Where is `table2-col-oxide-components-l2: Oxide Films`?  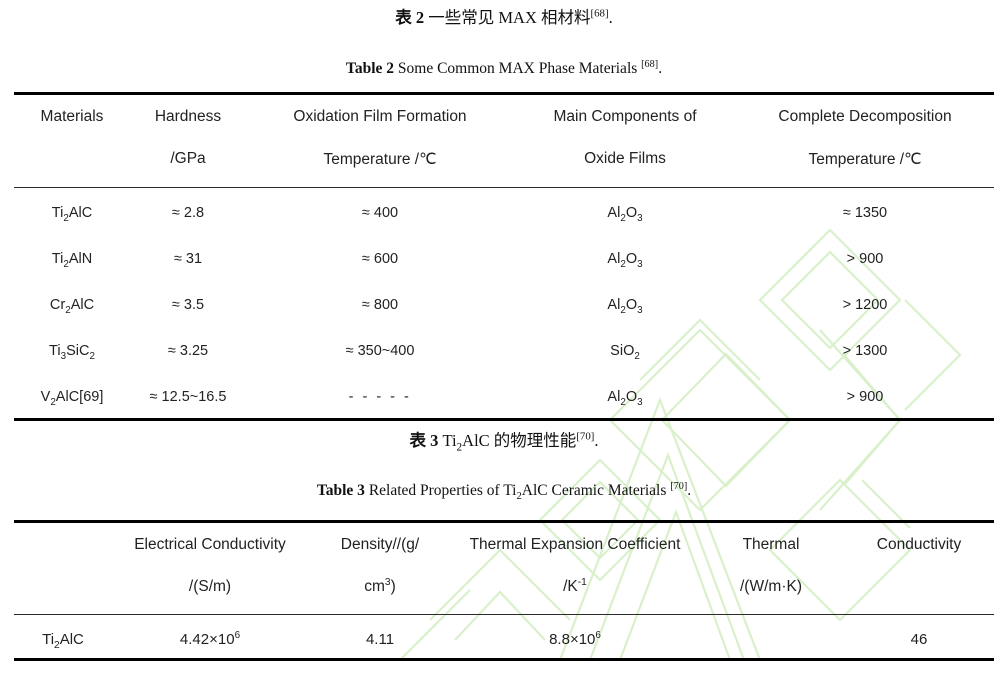 table2-col-oxide-components-l2: Oxide Films is located at coordinates (625, 158).